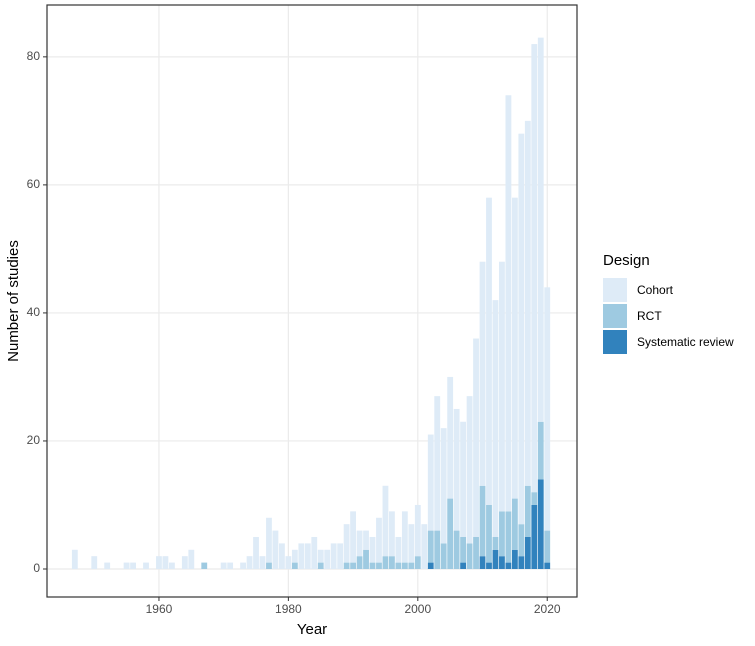 The height and width of the screenshot is (646, 755). What do you see at coordinates (159, 609) in the screenshot?
I see `x-tick-label: 1960` at bounding box center [159, 609].